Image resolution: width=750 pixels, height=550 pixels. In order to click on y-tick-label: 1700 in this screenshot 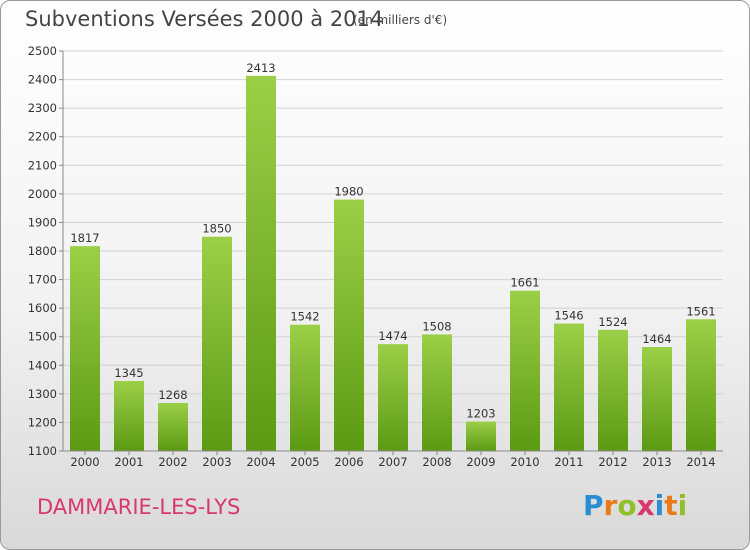, I will do `click(42, 280)`.